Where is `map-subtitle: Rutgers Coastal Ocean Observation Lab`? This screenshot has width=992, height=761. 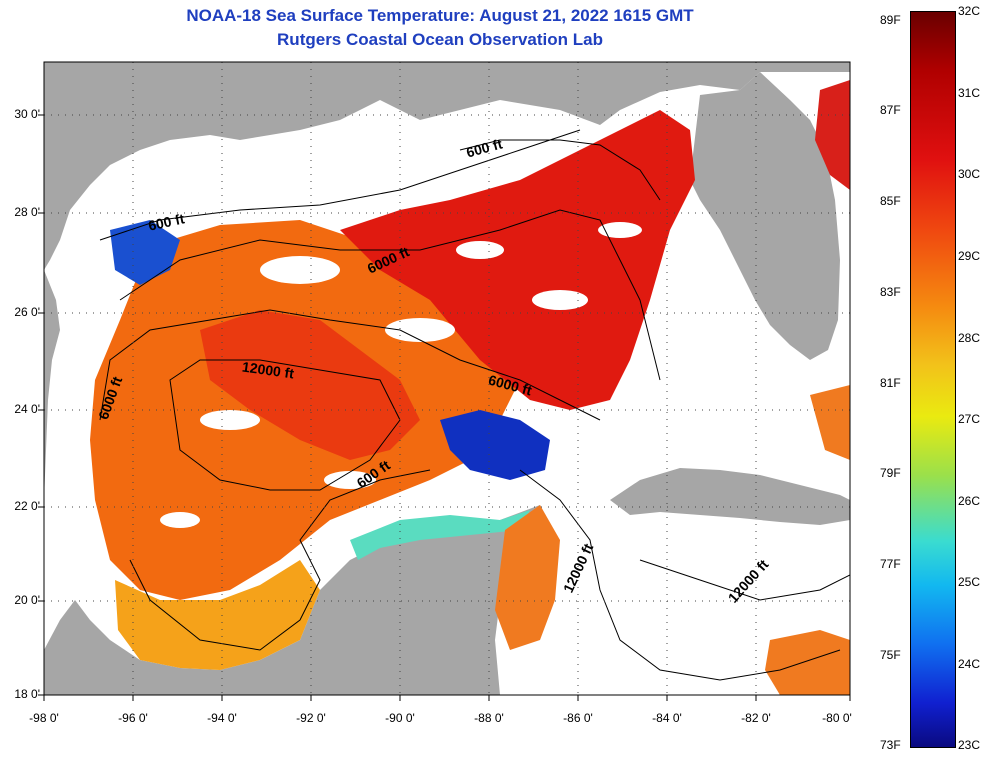 map-subtitle: Rutgers Coastal Ocean Observation Lab is located at coordinates (440, 39).